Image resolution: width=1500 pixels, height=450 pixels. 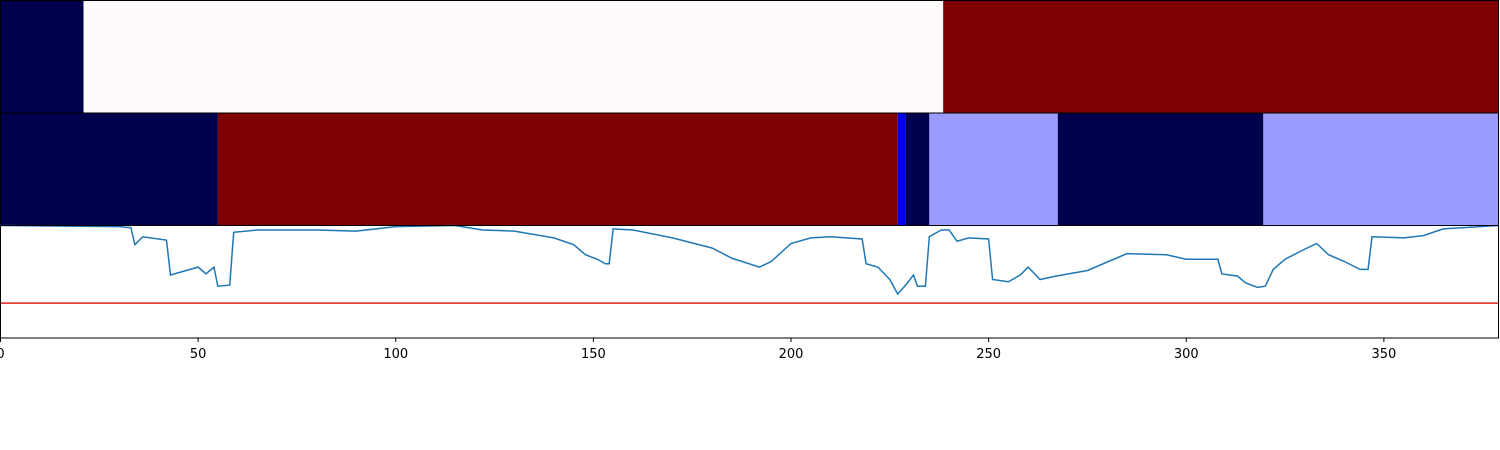 I want to click on x-tick-label: 200, so click(x=791, y=354).